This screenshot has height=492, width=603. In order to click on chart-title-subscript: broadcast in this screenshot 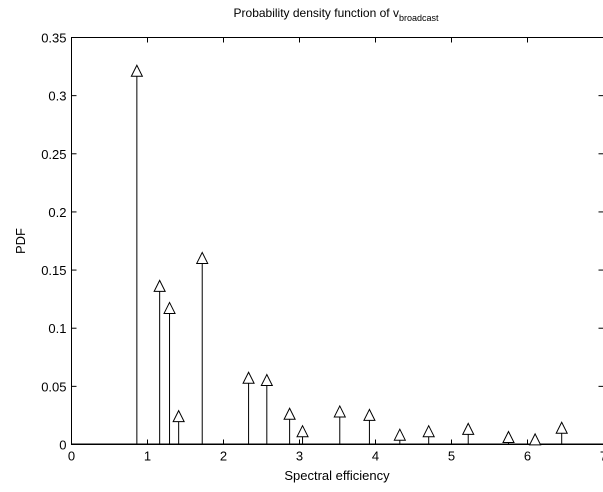, I will do `click(419, 18)`.